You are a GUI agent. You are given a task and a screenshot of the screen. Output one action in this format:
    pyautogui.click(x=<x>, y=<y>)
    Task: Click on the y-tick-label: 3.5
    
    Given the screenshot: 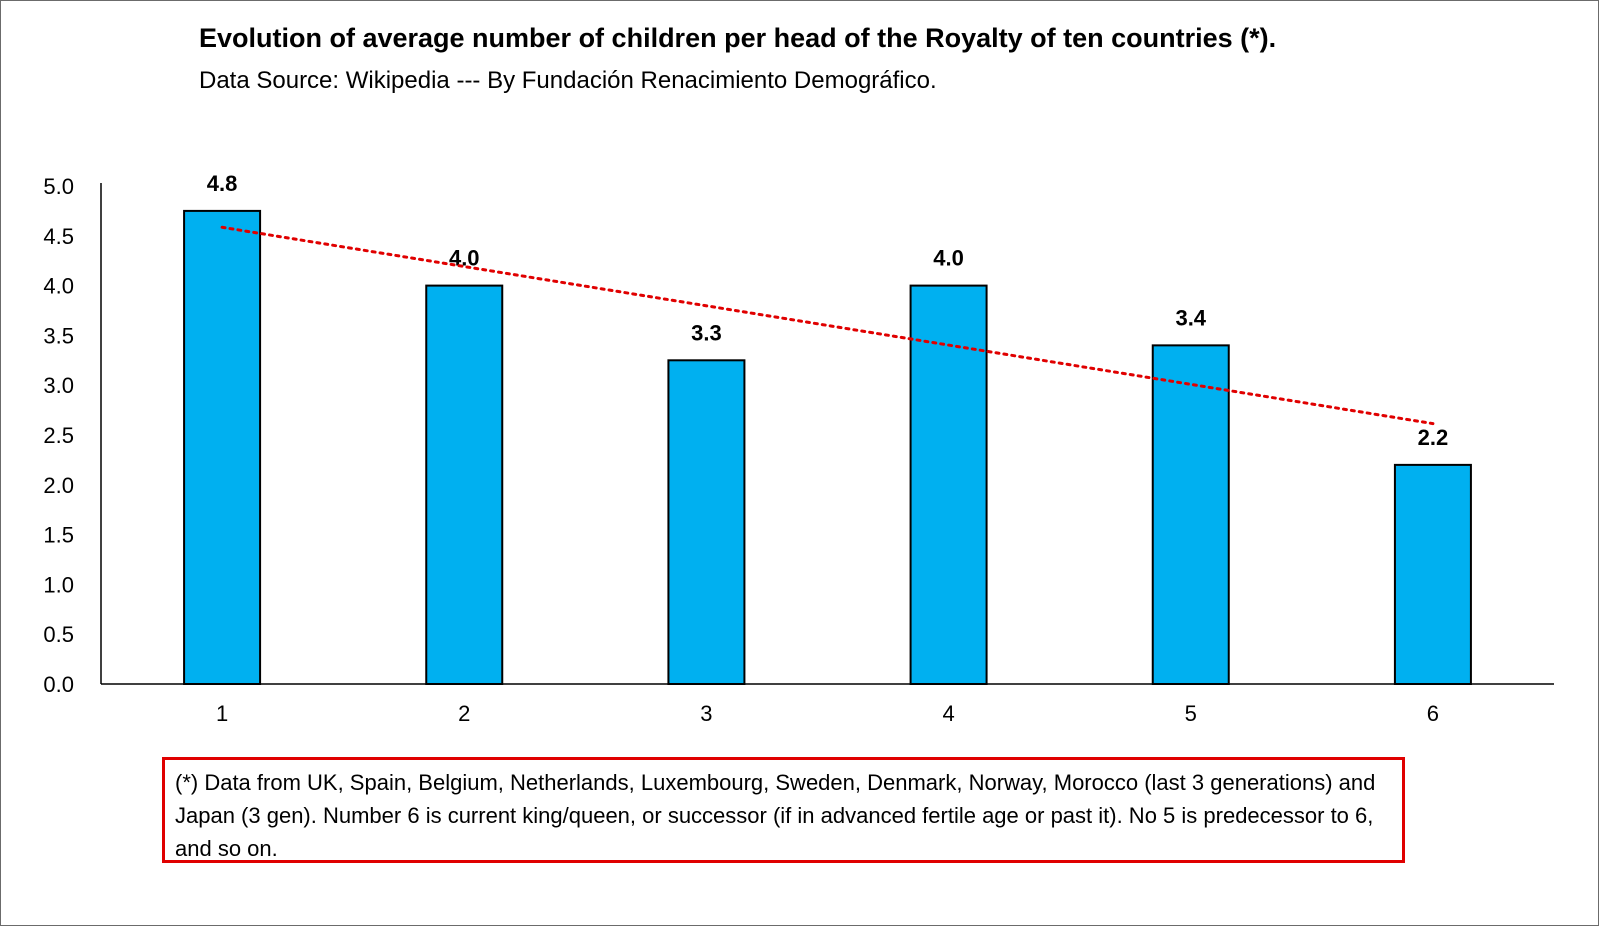 What is the action you would take?
    pyautogui.click(x=58, y=335)
    